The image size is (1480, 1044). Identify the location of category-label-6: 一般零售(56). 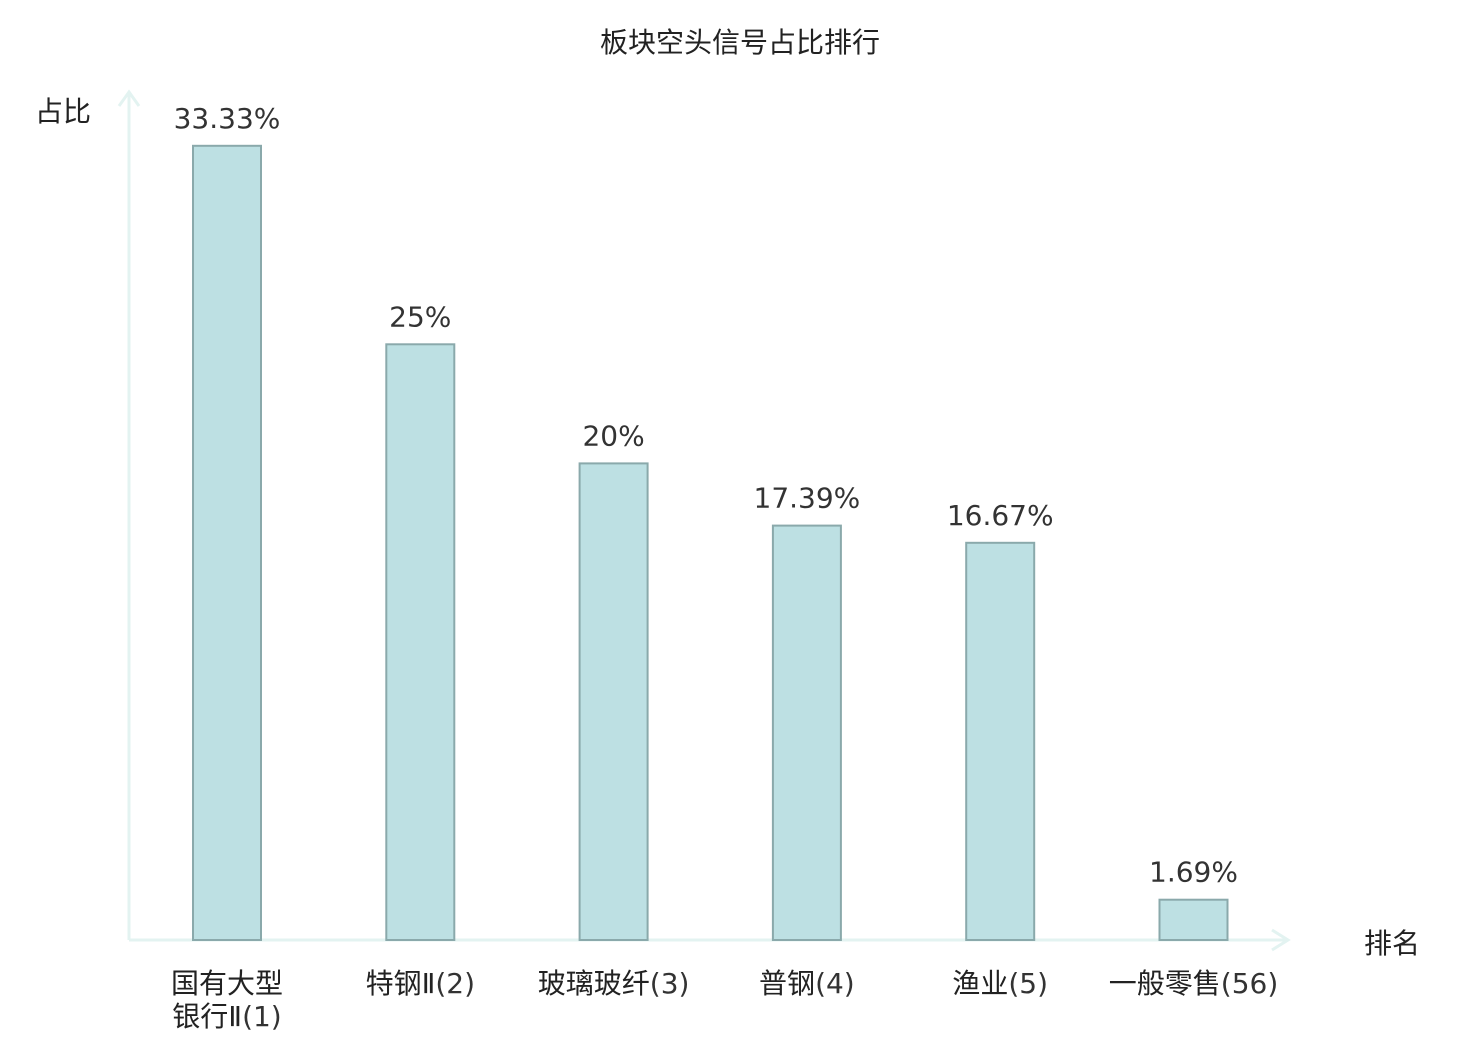
(1194, 983).